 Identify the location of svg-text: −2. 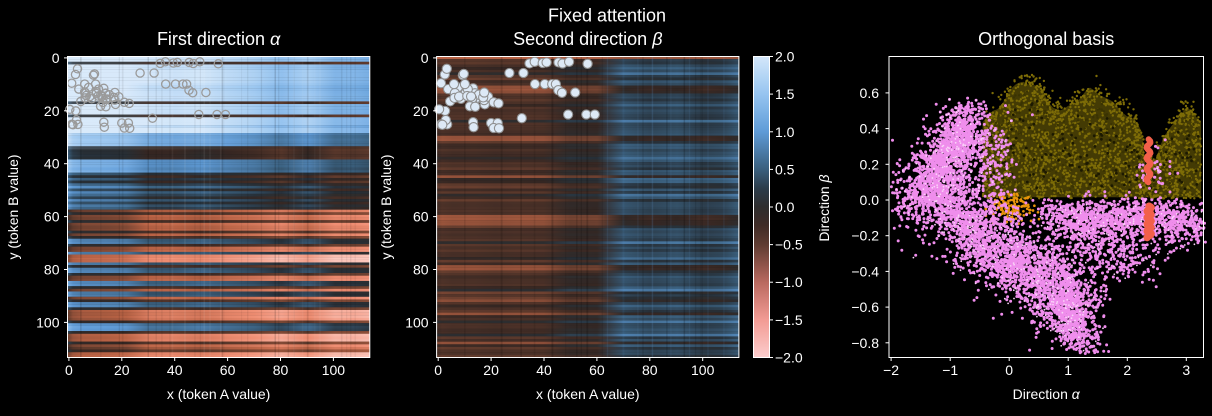
(891, 370).